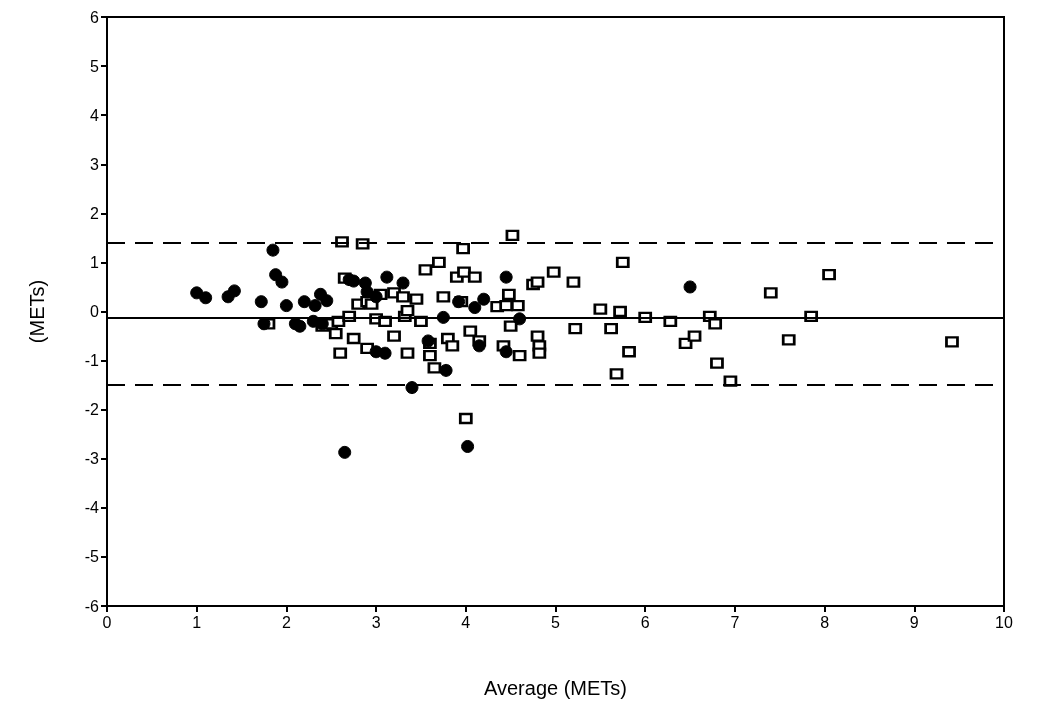 The height and width of the screenshot is (710, 1044). What do you see at coordinates (197, 622) in the screenshot?
I see `x-tick-label: 1` at bounding box center [197, 622].